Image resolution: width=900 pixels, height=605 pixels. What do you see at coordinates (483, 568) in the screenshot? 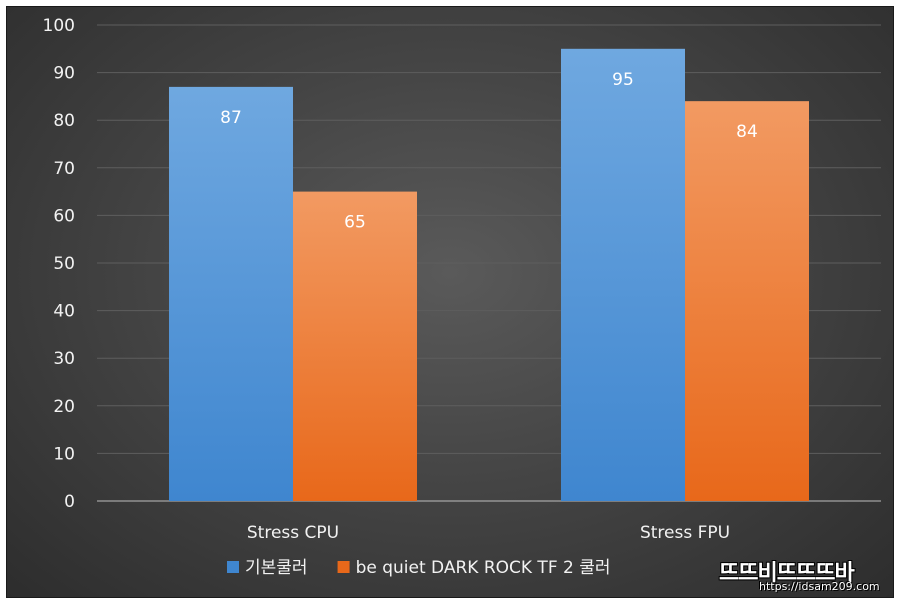
I see `legend-label-1: be quiet DARK ROCK TF 2 쿨러` at bounding box center [483, 568].